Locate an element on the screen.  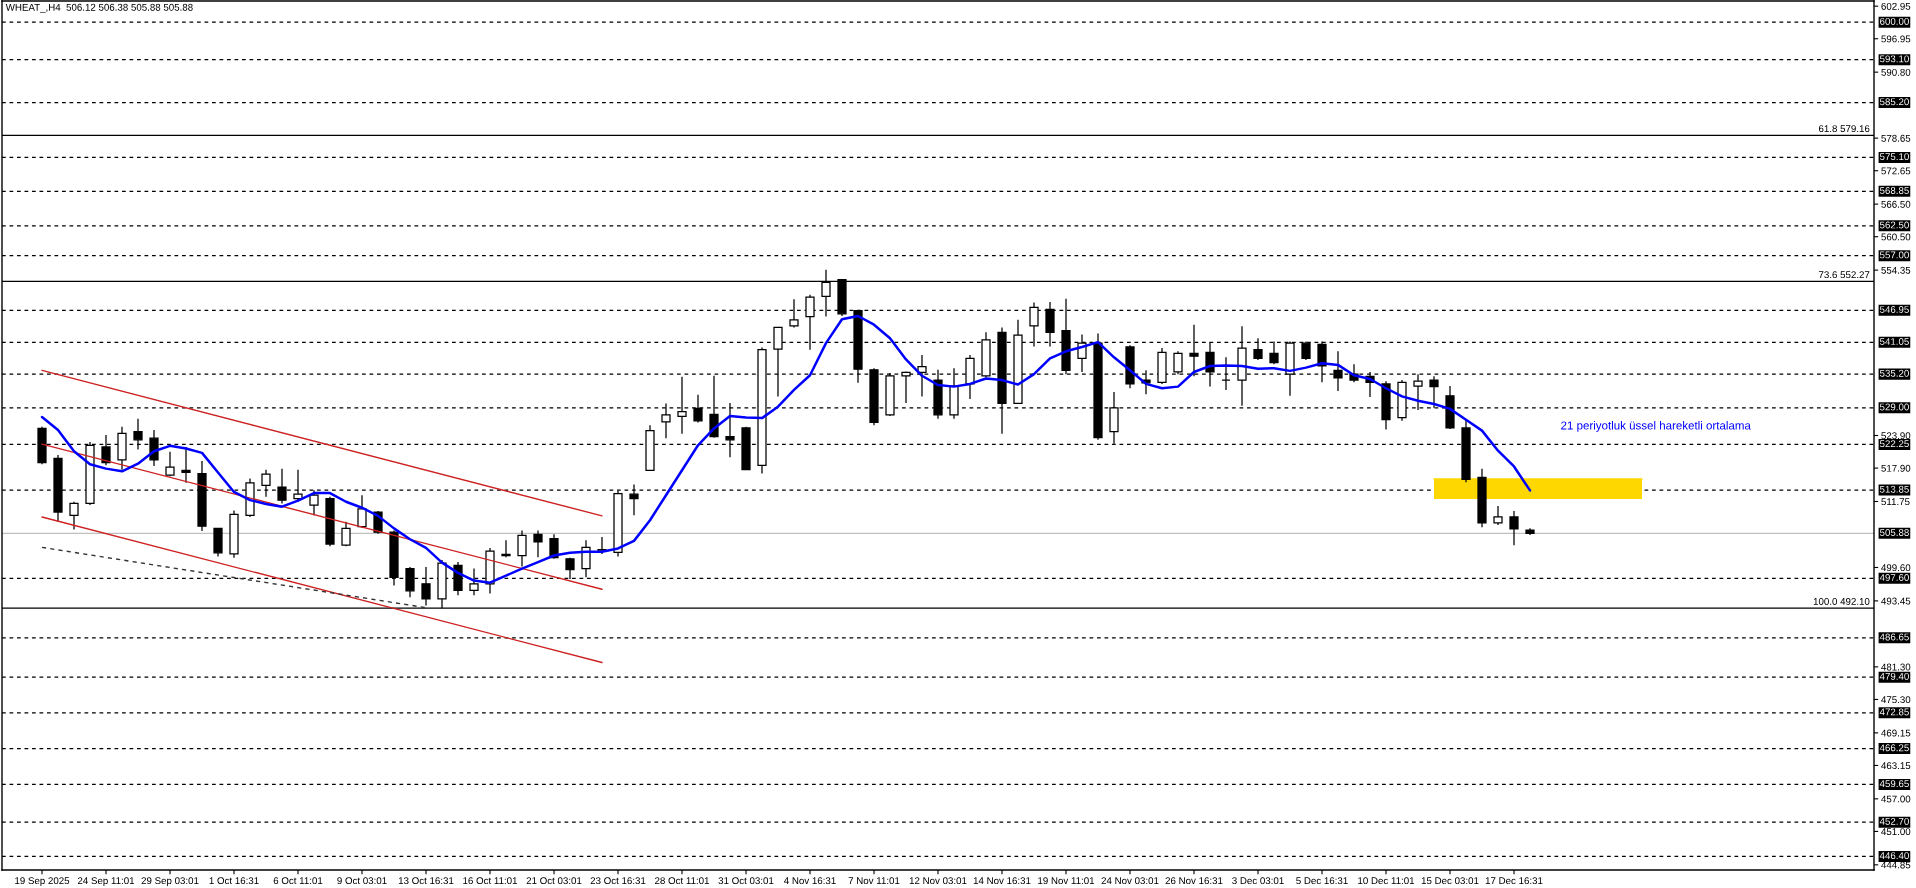
x-tick-label: 1 Oct 16:31 is located at coordinates (234, 881).